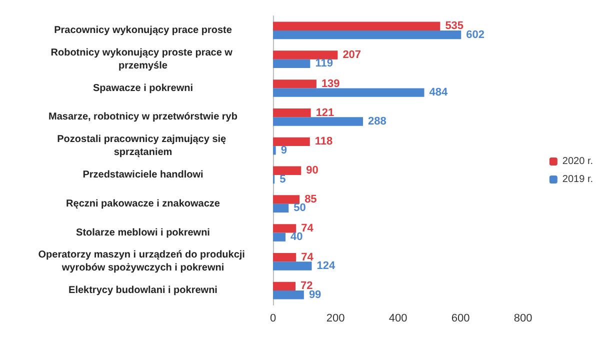 The image size is (611, 341). Describe the element at coordinates (475, 34) in the screenshot. I see `data-label: 602` at that location.